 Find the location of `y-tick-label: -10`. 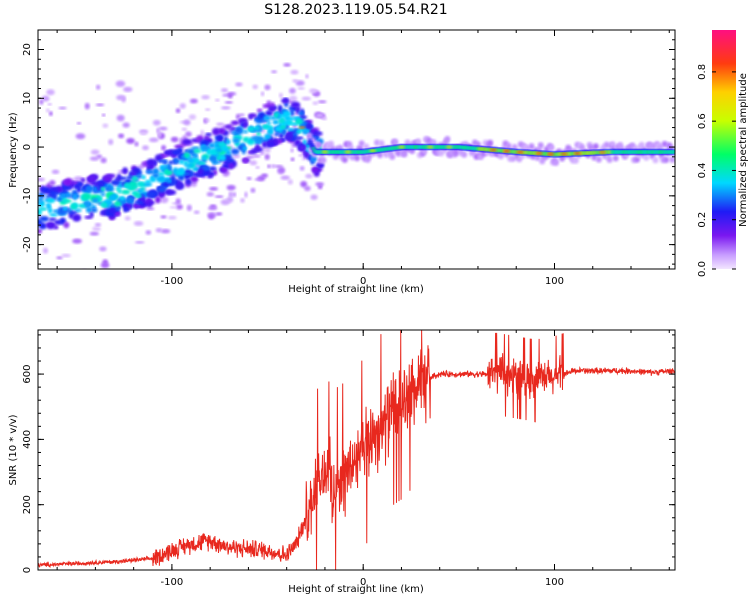

y-tick-label: -10 is located at coordinates (27, 196).